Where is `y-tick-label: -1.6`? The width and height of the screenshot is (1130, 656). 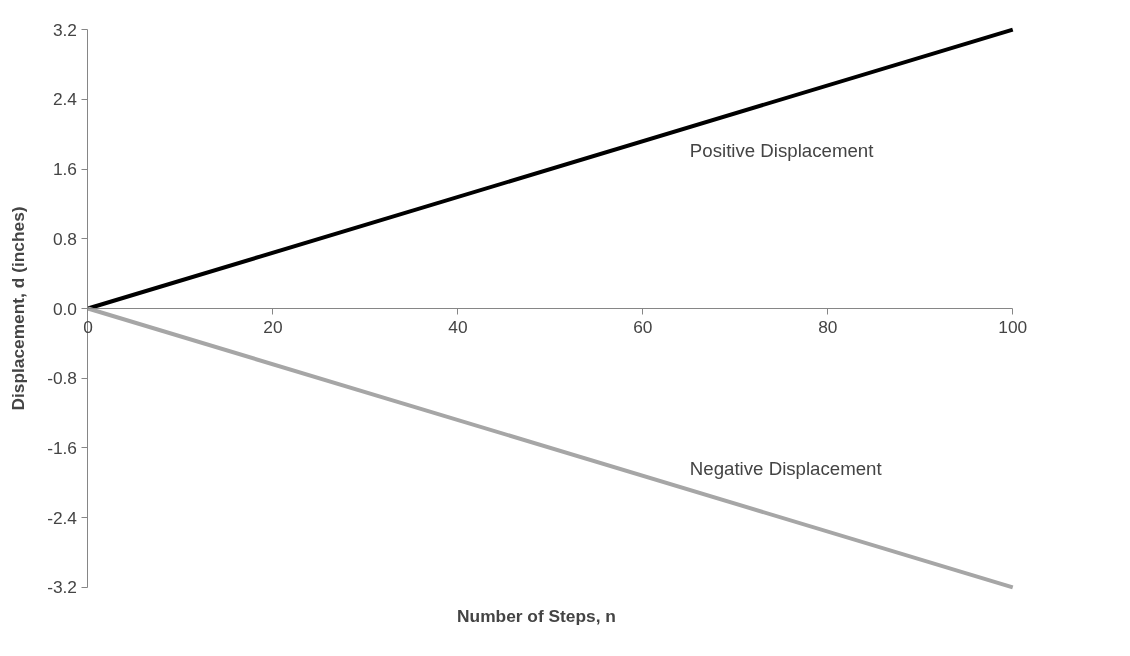
y-tick-label: -1.6 is located at coordinates (62, 447).